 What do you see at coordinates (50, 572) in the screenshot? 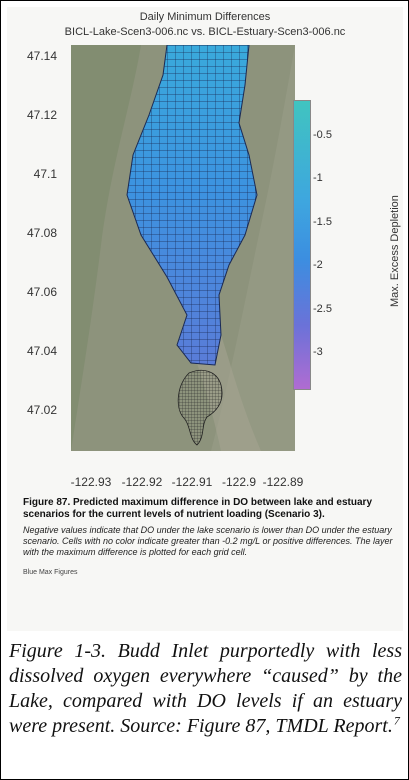
I see `blue-max-label: Blue Max Figures` at bounding box center [50, 572].